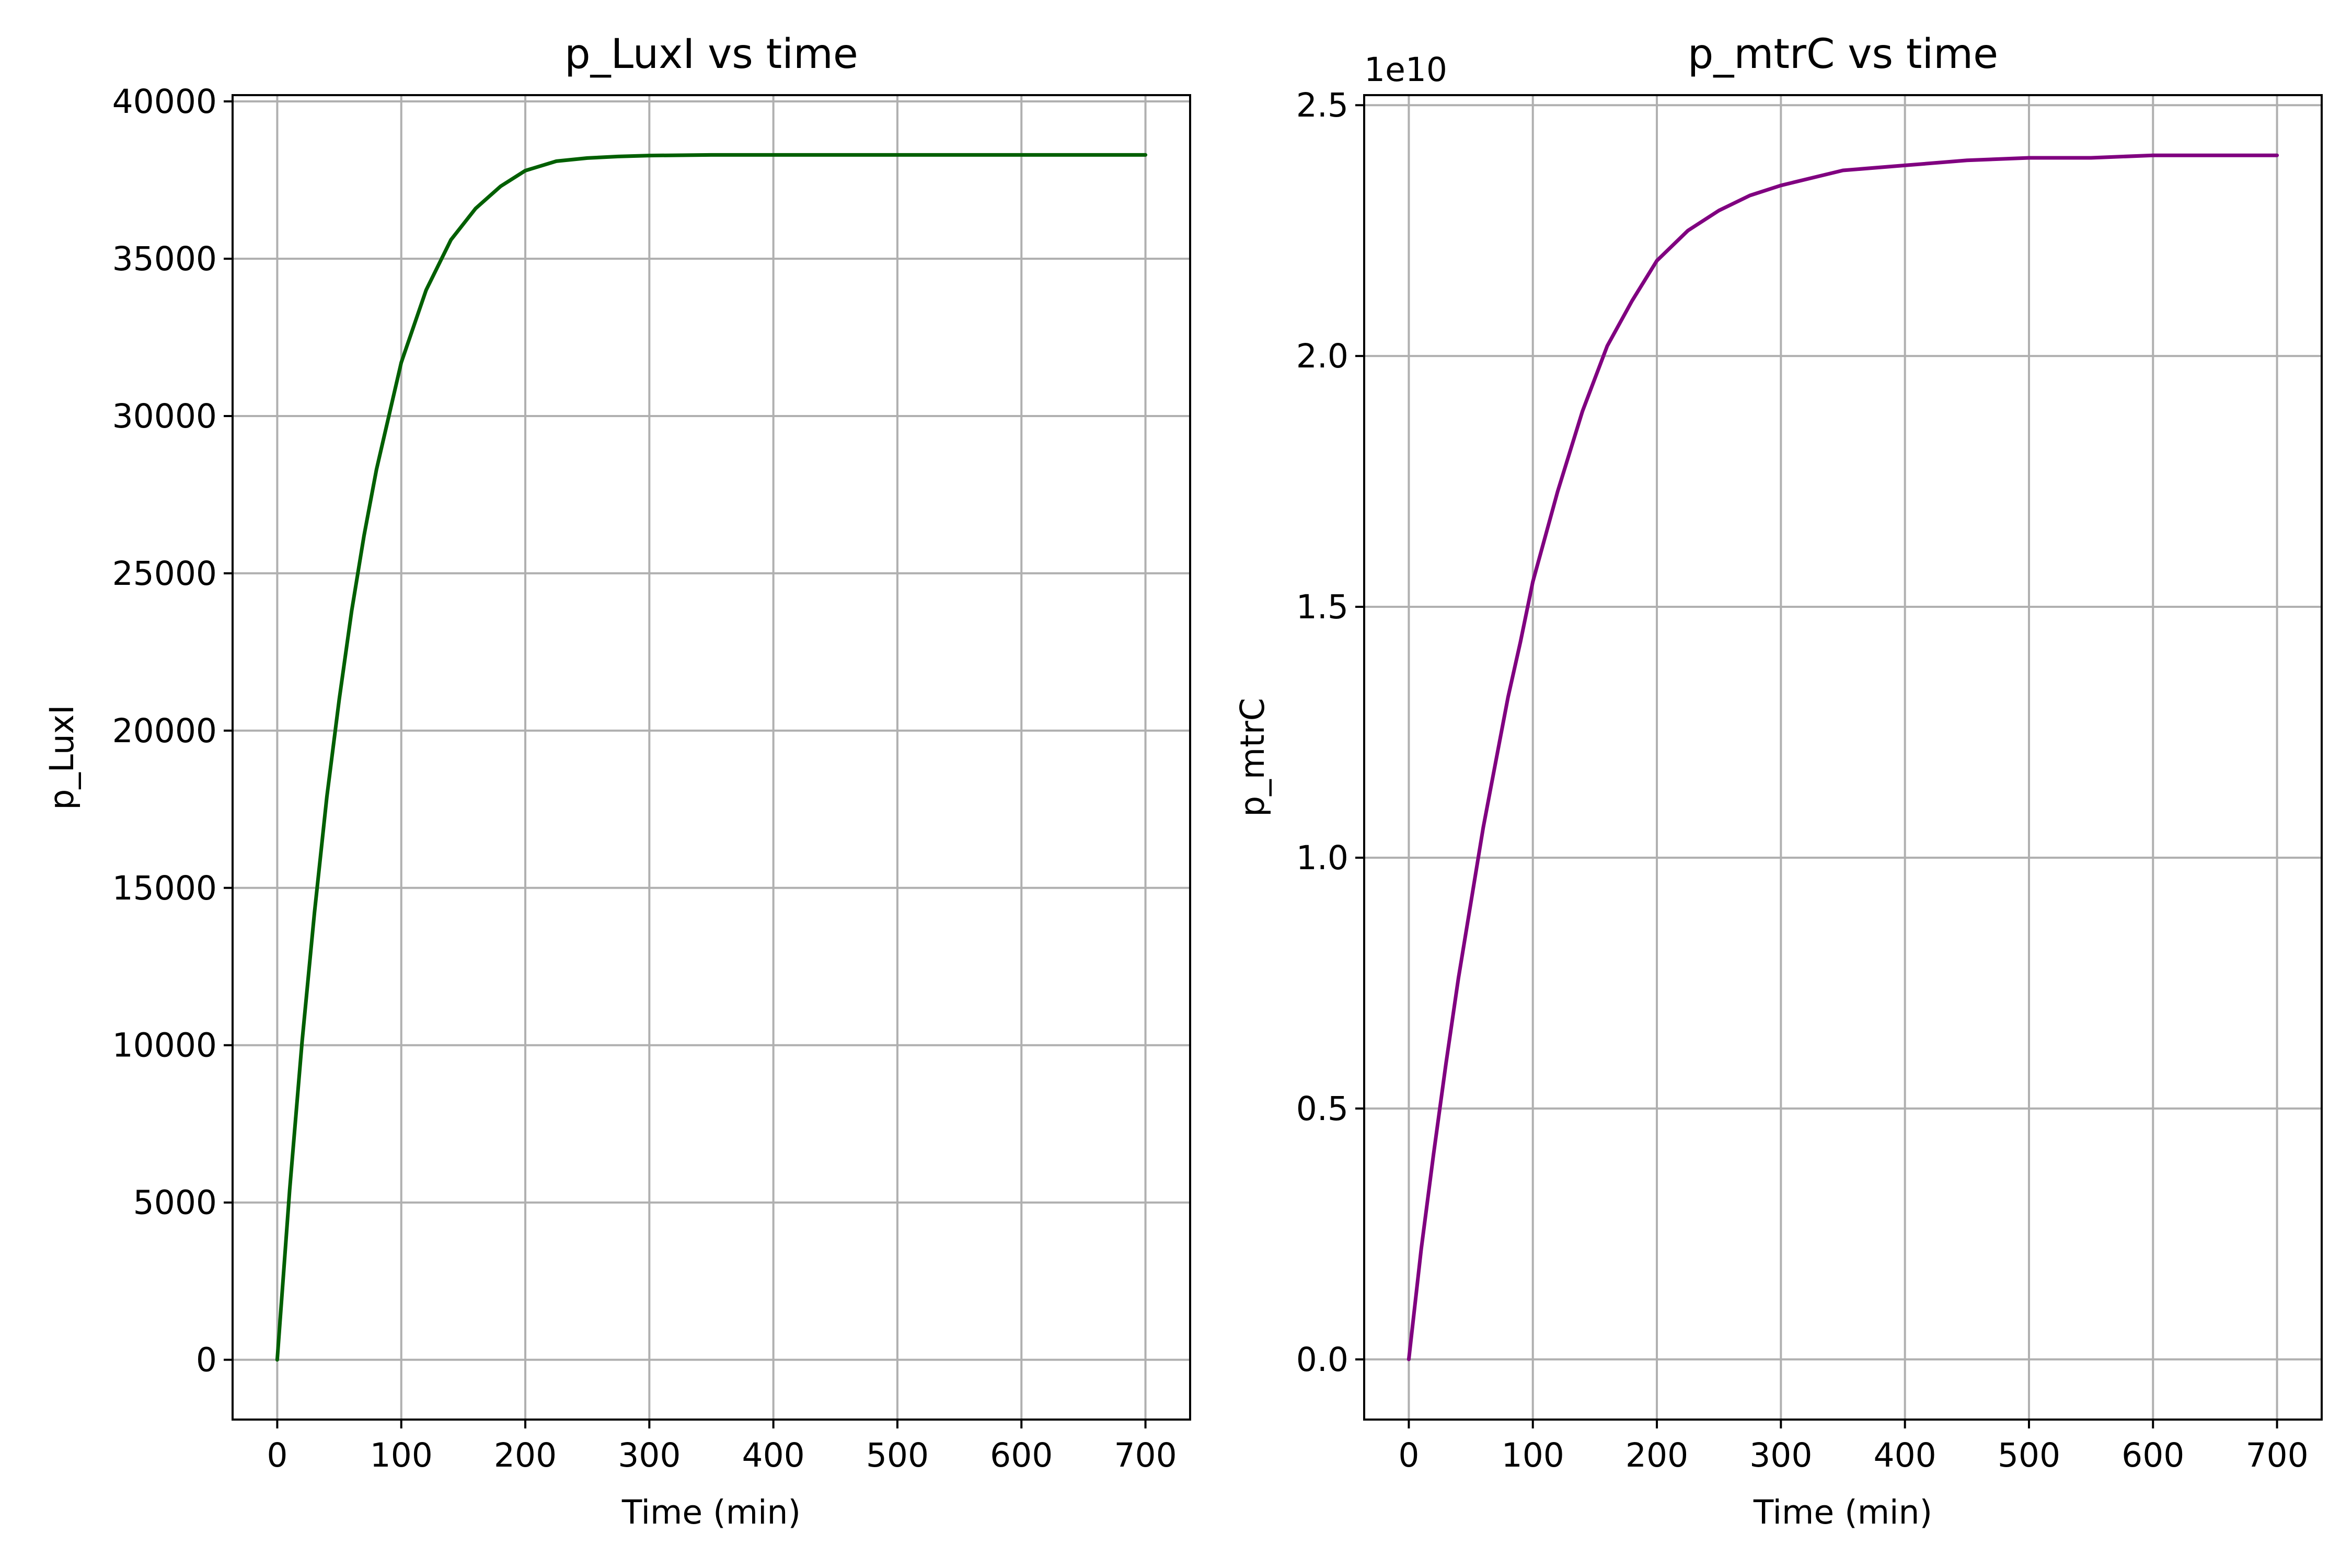 The height and width of the screenshot is (1568, 2352). What do you see at coordinates (1330, 732) in the screenshot?
I see `mtrc-y-ticks: 0.0 0.5 1.0 1.5 2.0 2.5` at bounding box center [1330, 732].